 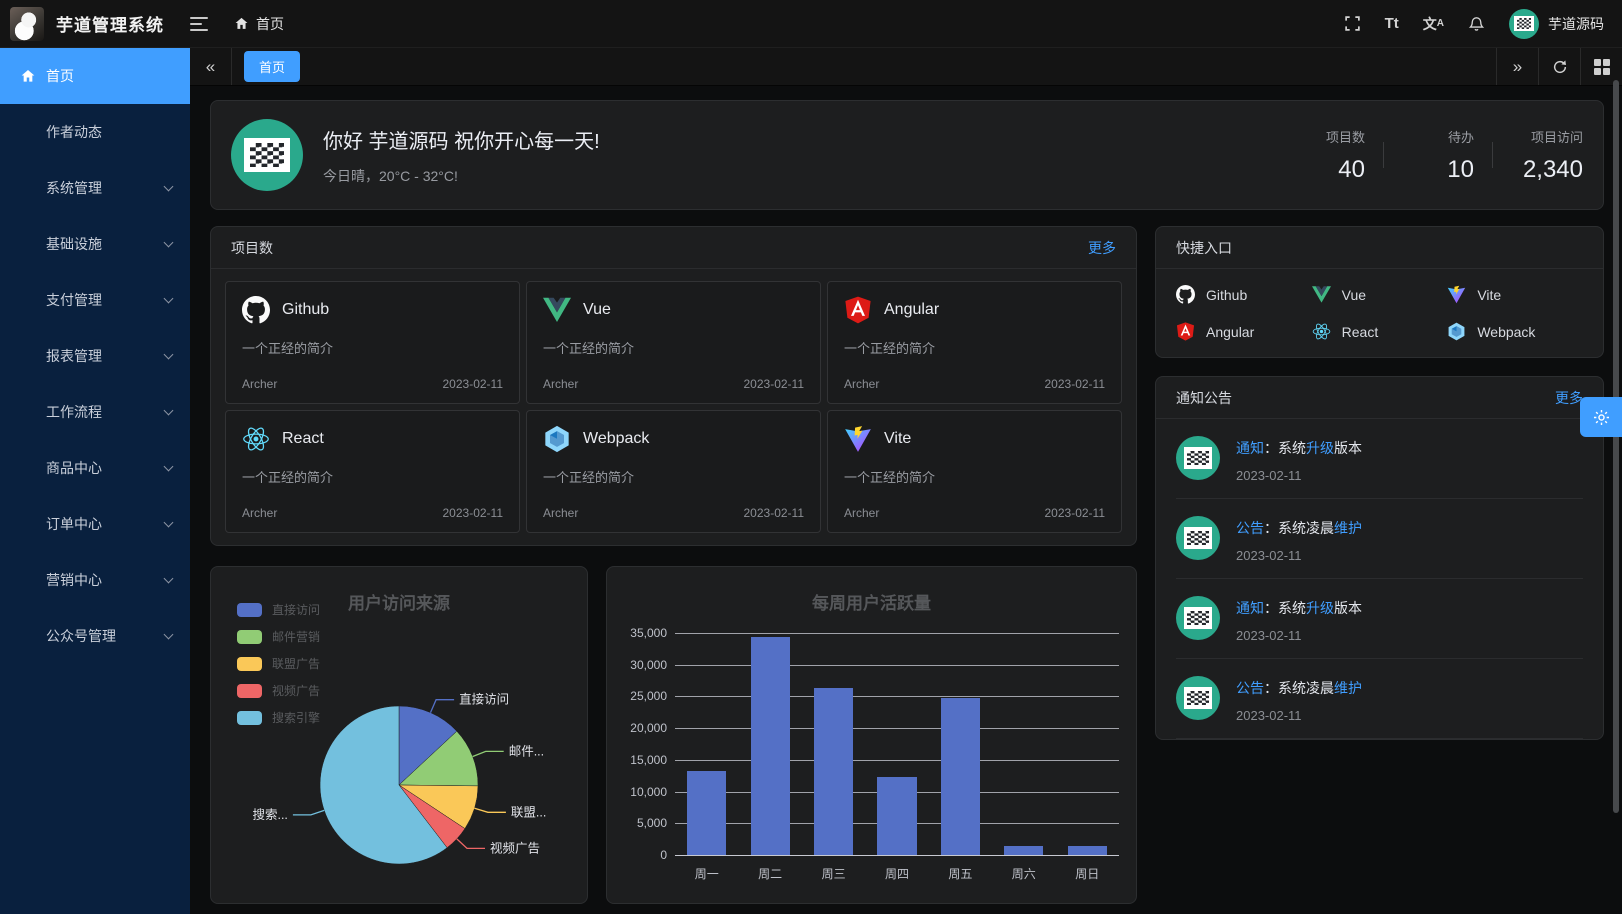 I want to click on sidebar-item-0: 首页, so click(x=95, y=76).